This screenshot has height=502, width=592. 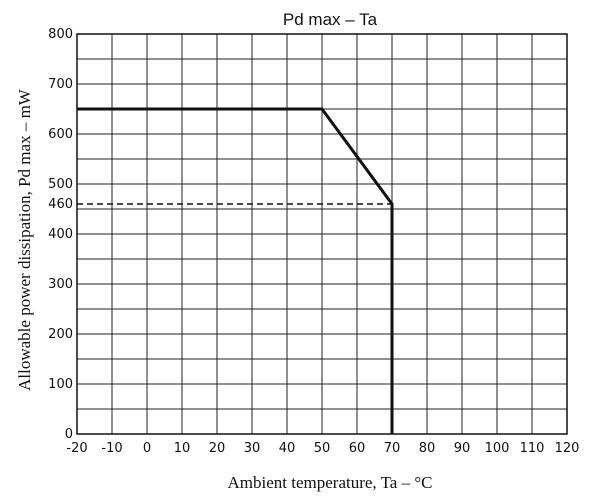 I want to click on x-tick-label: 20, so click(x=217, y=448).